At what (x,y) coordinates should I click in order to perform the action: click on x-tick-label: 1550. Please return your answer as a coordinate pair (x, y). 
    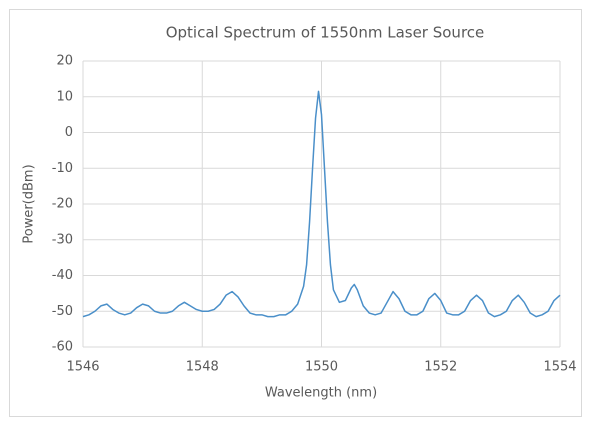
    Looking at the image, I should click on (321, 367).